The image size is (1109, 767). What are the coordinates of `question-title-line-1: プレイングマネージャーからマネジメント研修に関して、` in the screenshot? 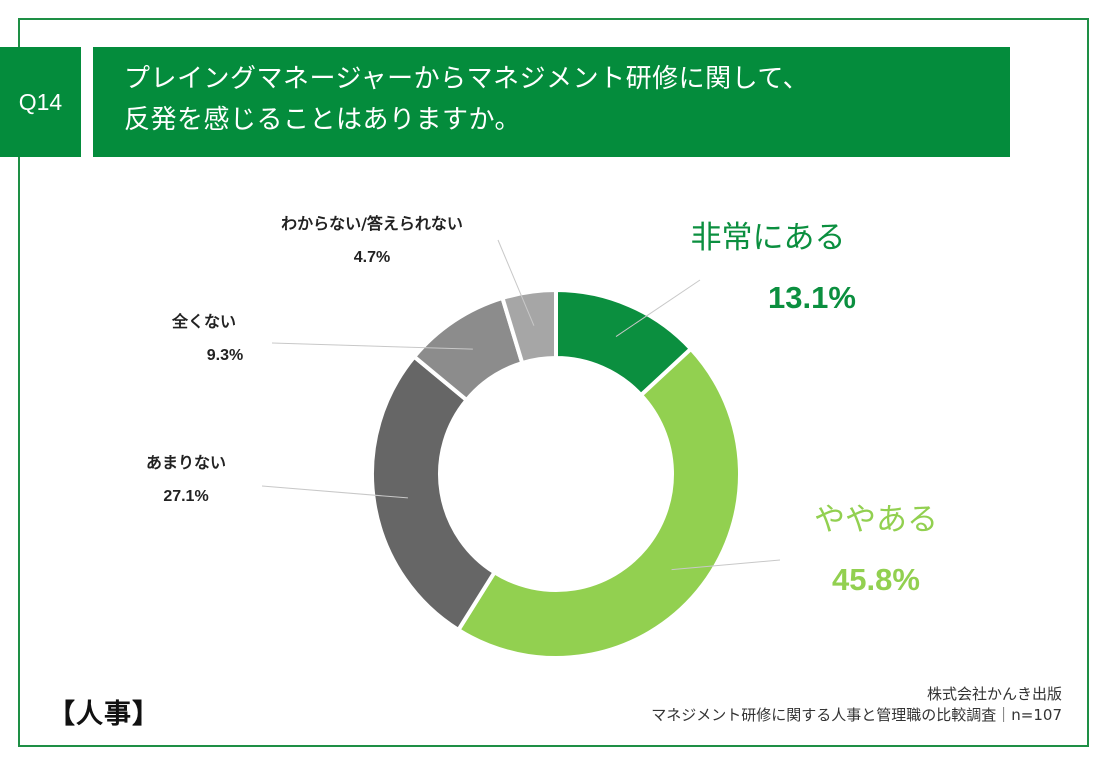 It's located at (467, 79).